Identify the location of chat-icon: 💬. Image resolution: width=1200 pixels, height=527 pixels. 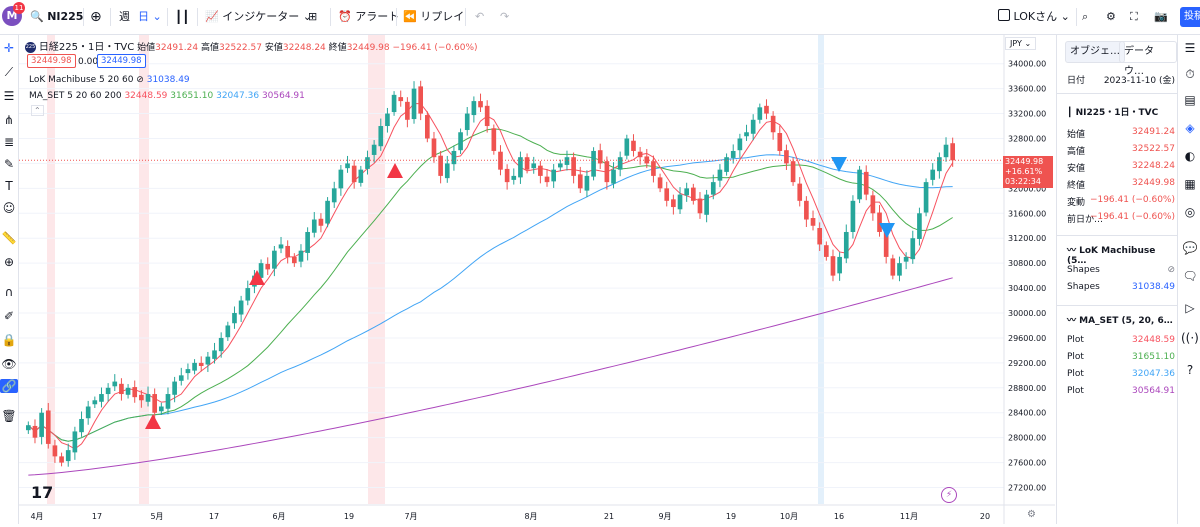
(1190, 248).